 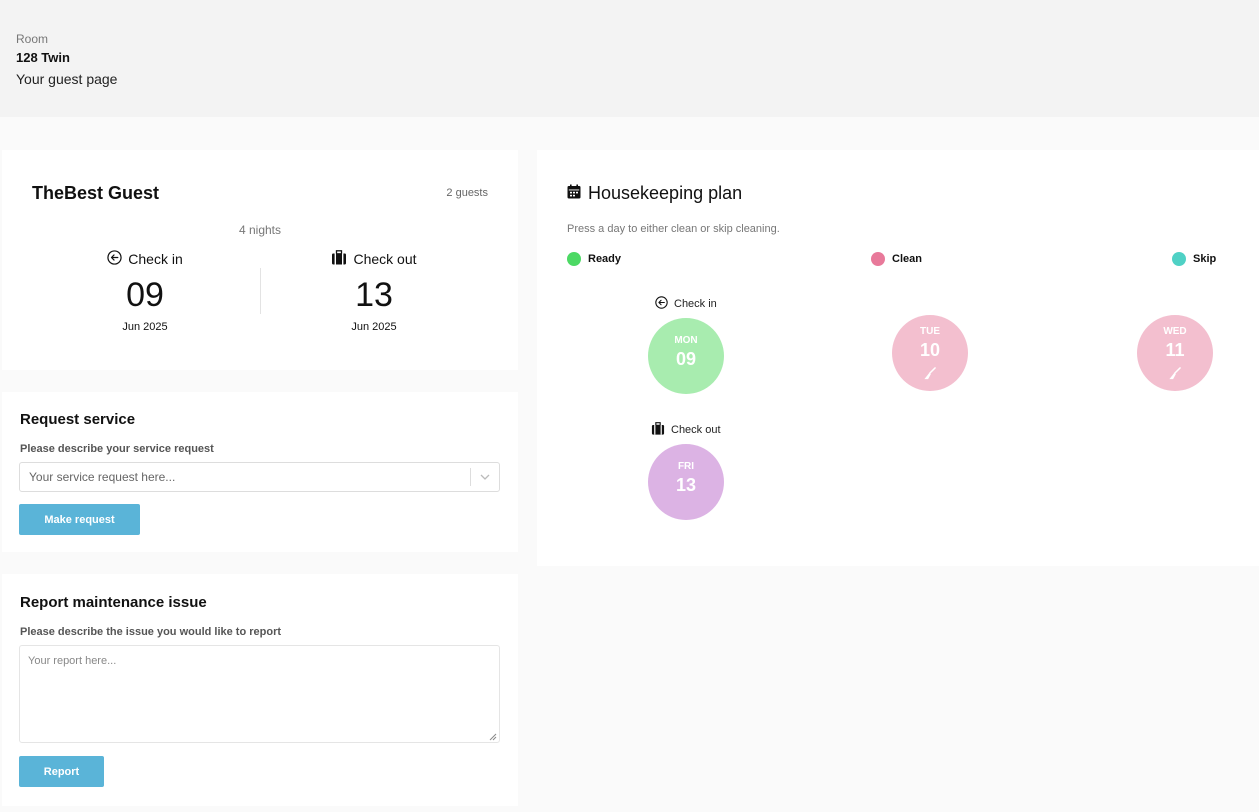 I want to click on check-out-block: Check out 13 Jun 2025, so click(x=374, y=291).